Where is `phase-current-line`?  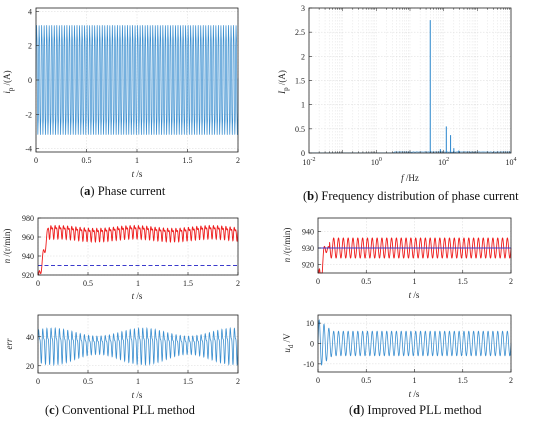 phase-current-line is located at coordinates (137, 80).